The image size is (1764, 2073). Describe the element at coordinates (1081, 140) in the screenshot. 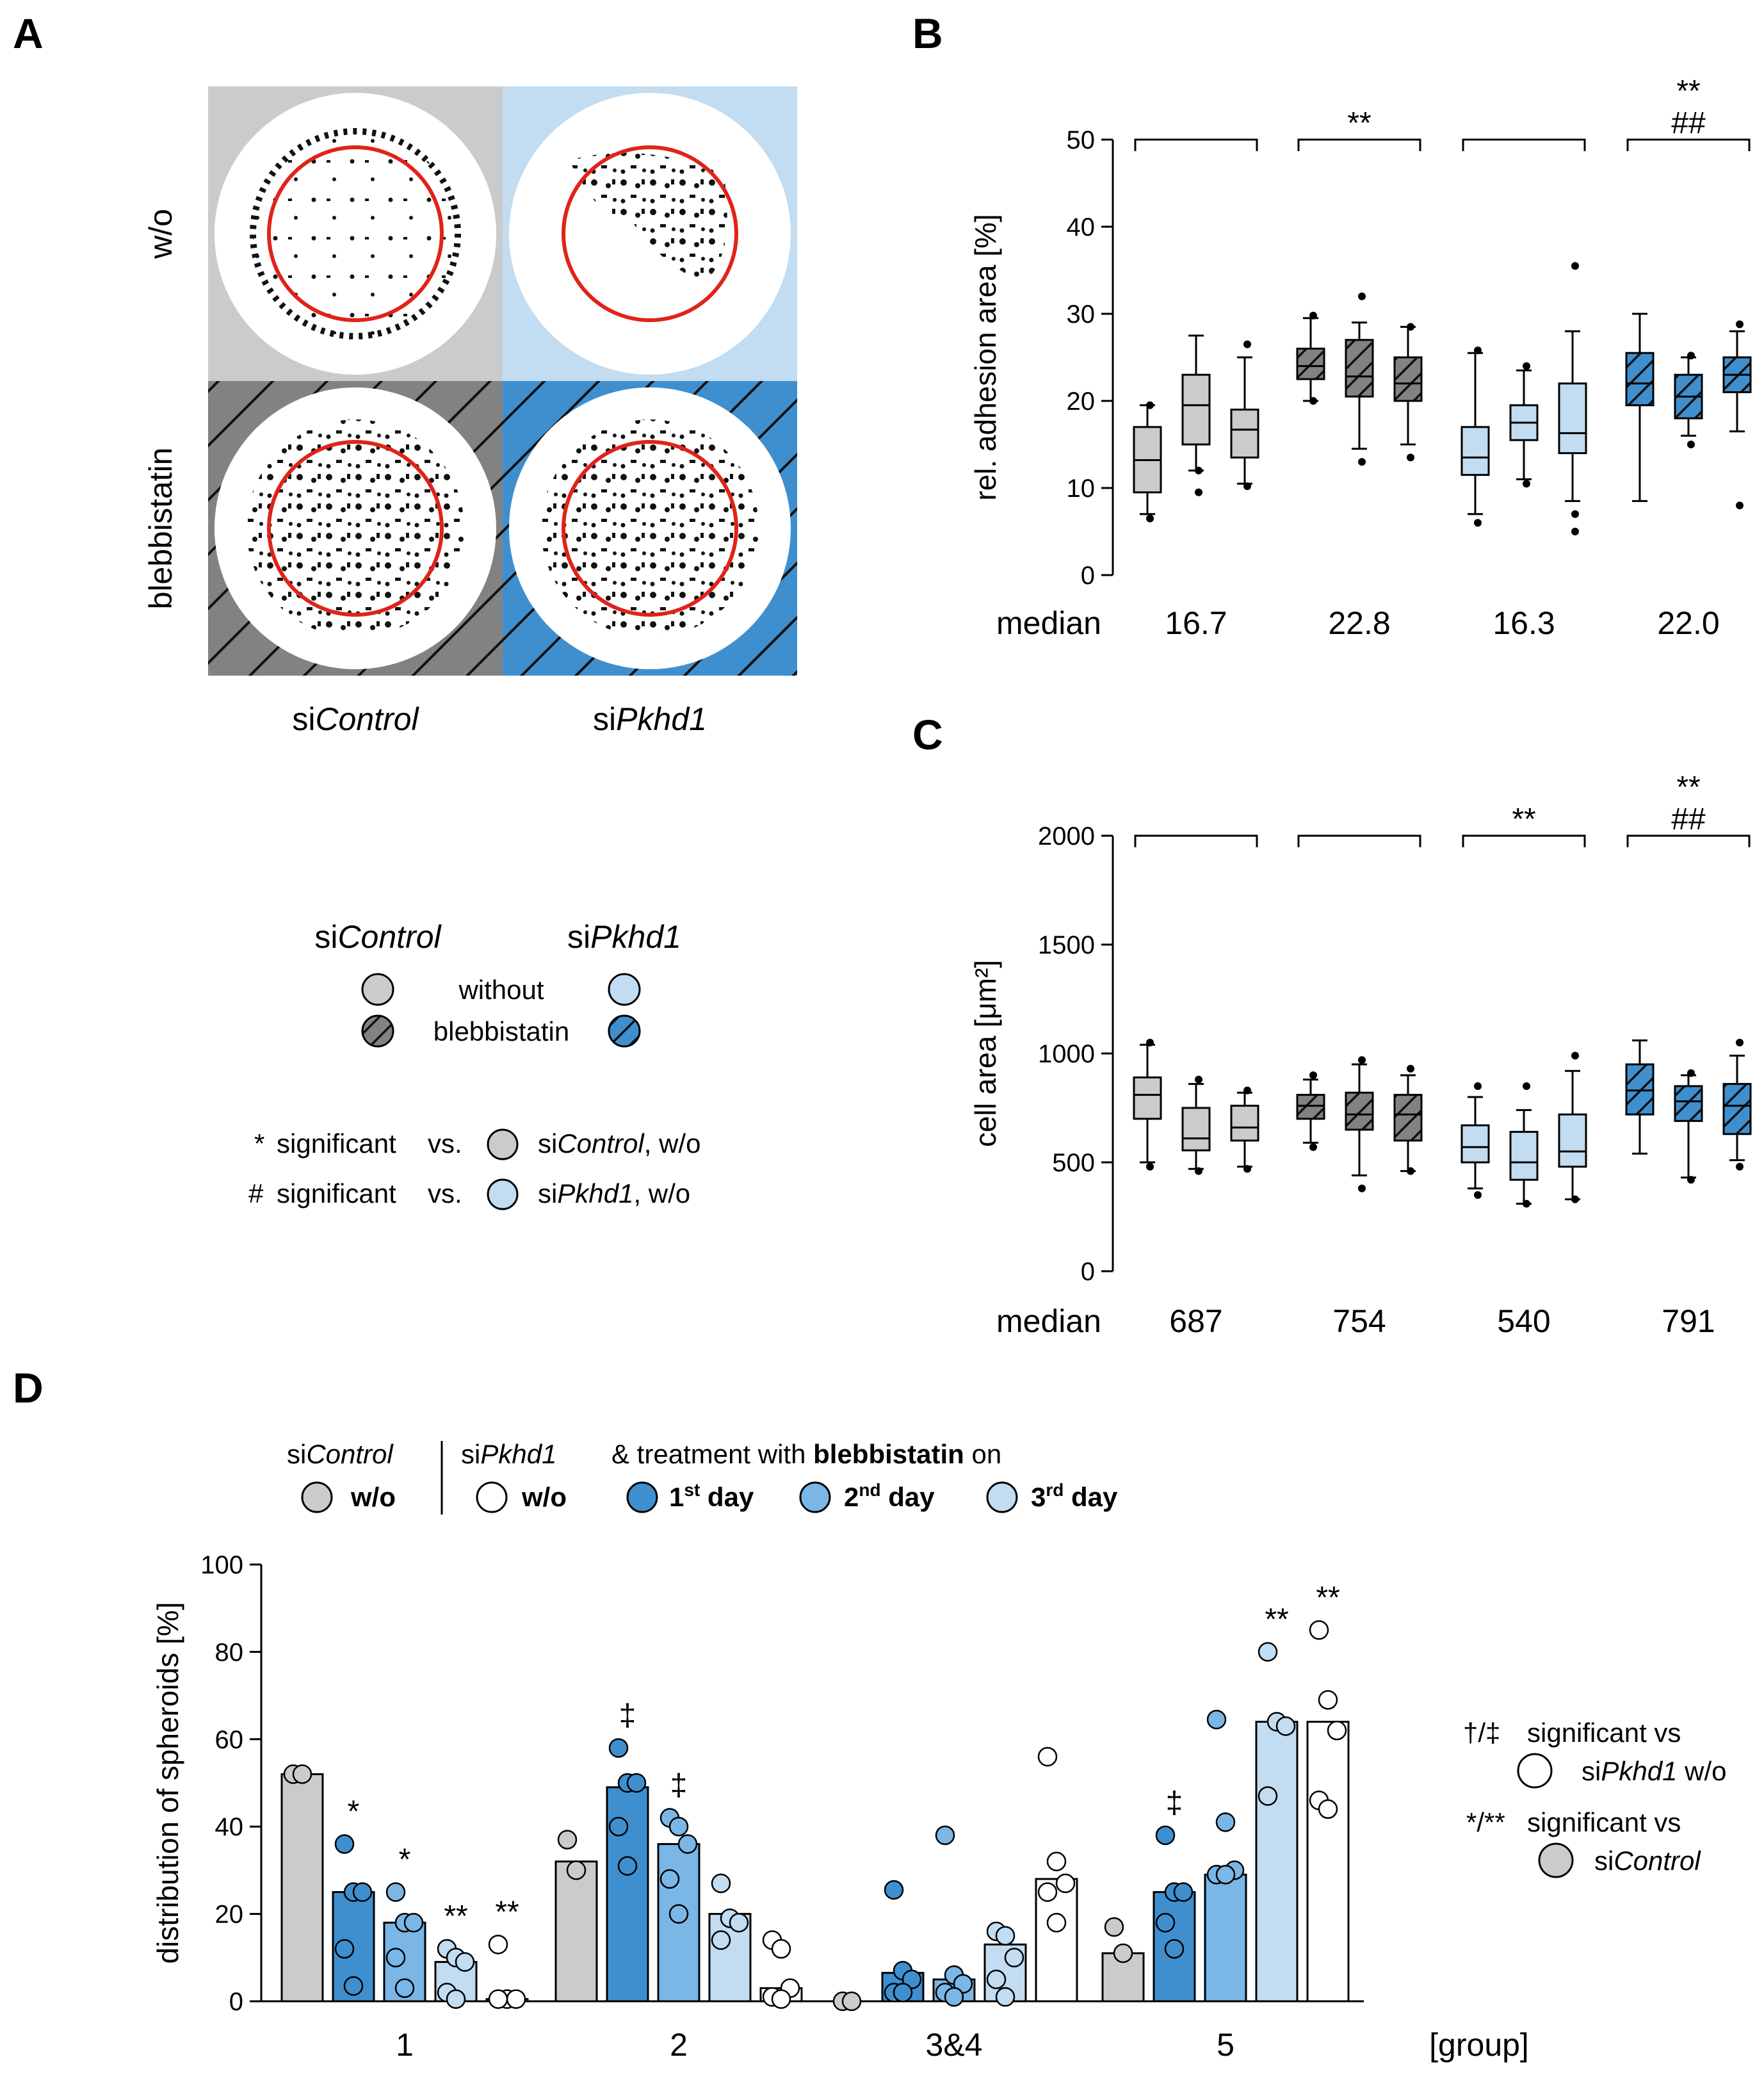

I see `y-tick-label: 50` at that location.